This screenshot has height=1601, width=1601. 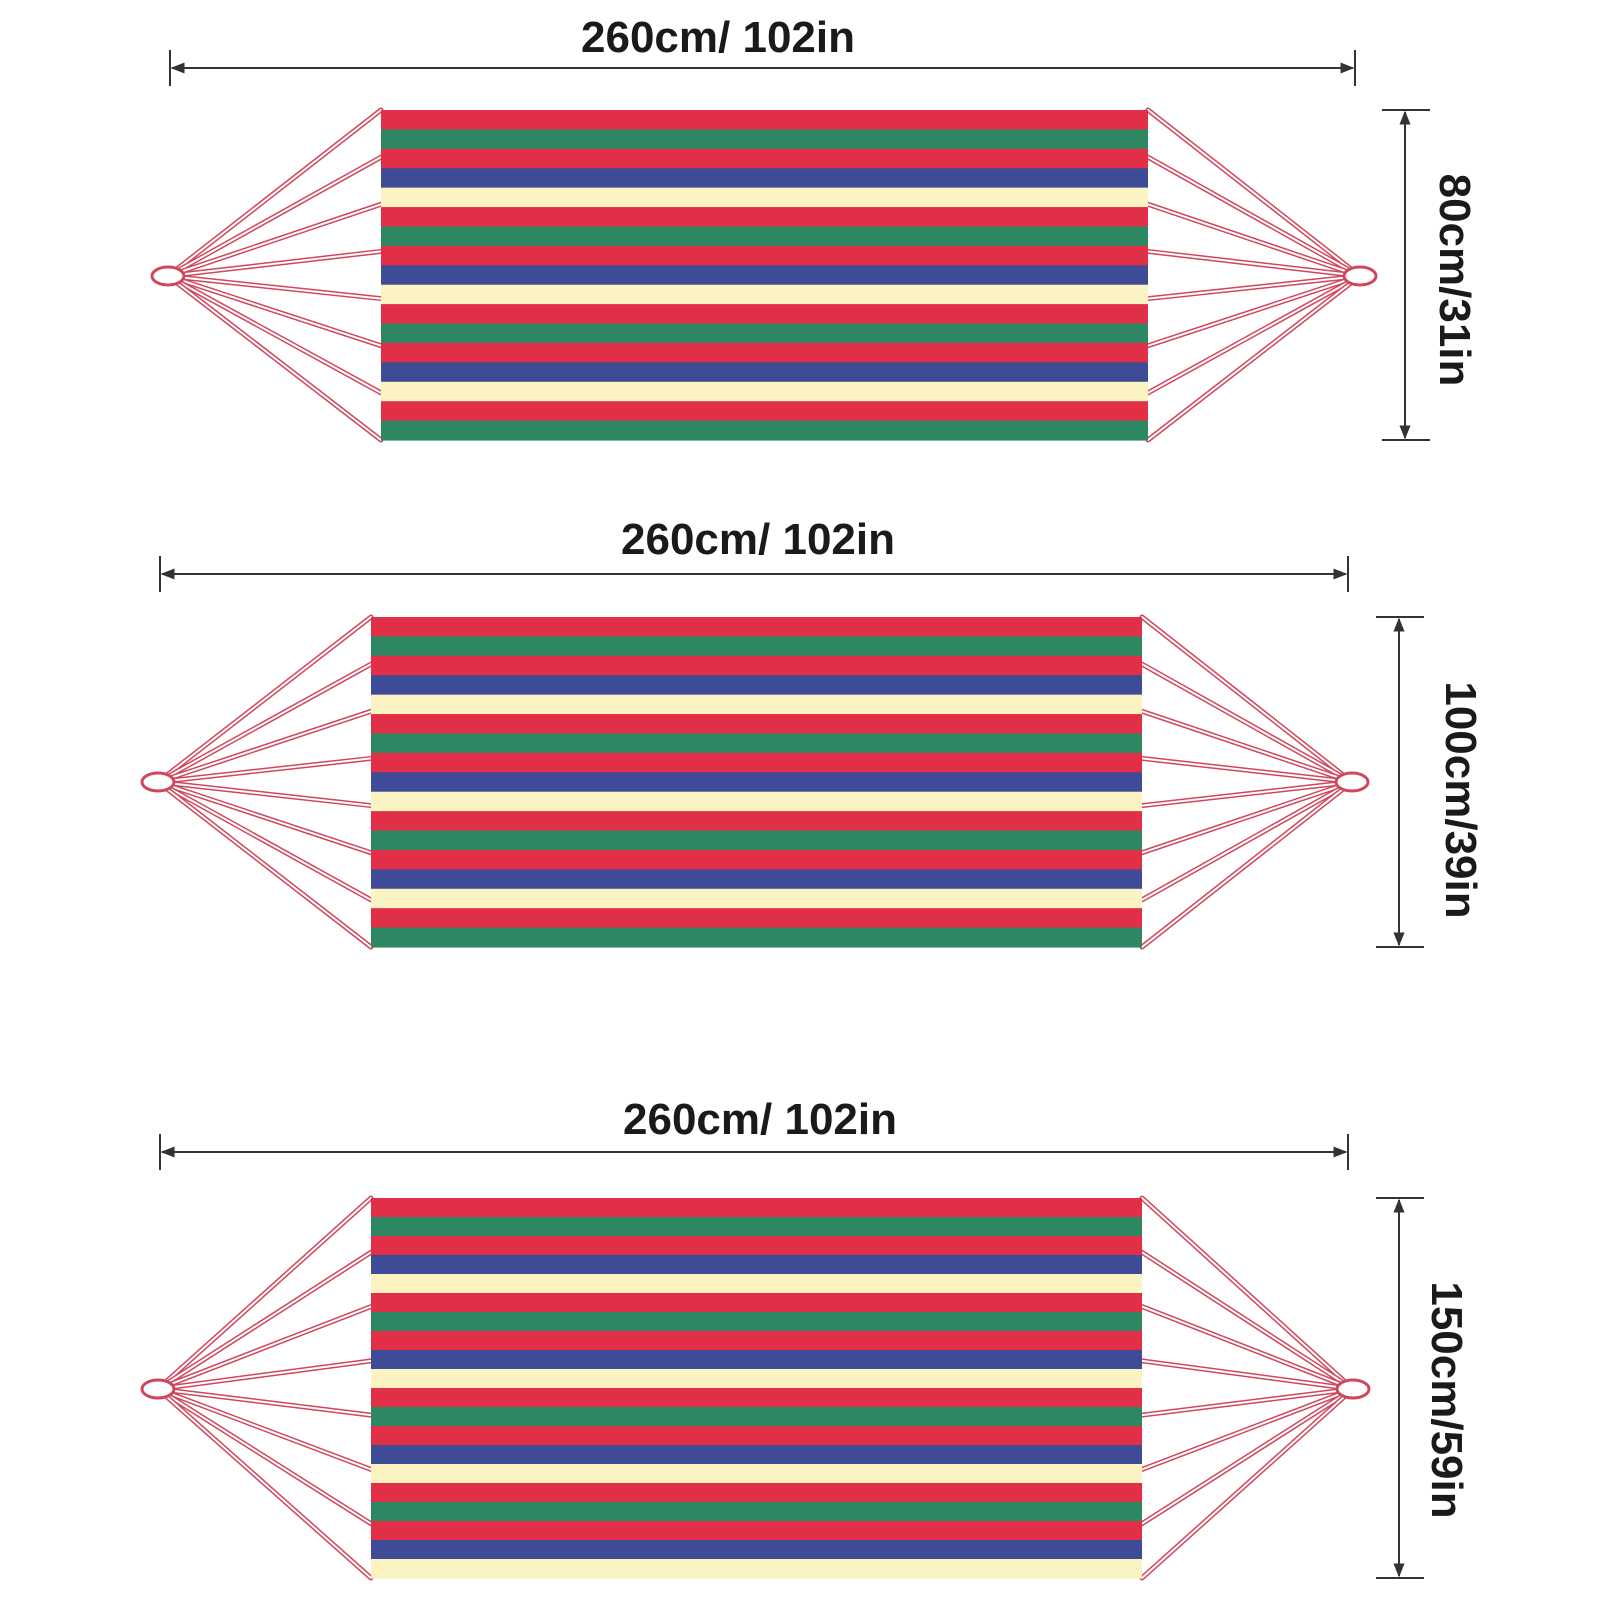 What do you see at coordinates (762, 49) in the screenshot?
I see `length-dimension-1: 260cm/ 102in` at bounding box center [762, 49].